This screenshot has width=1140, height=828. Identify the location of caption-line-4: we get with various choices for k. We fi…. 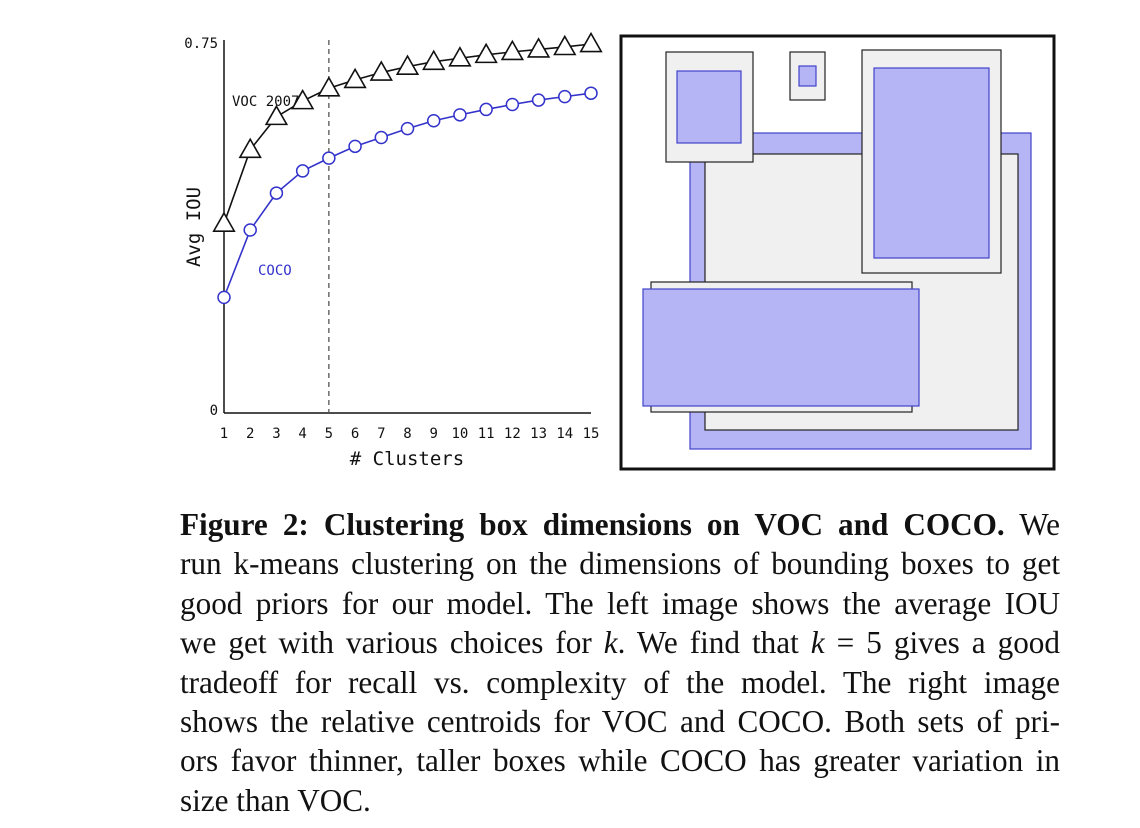
(620, 642).